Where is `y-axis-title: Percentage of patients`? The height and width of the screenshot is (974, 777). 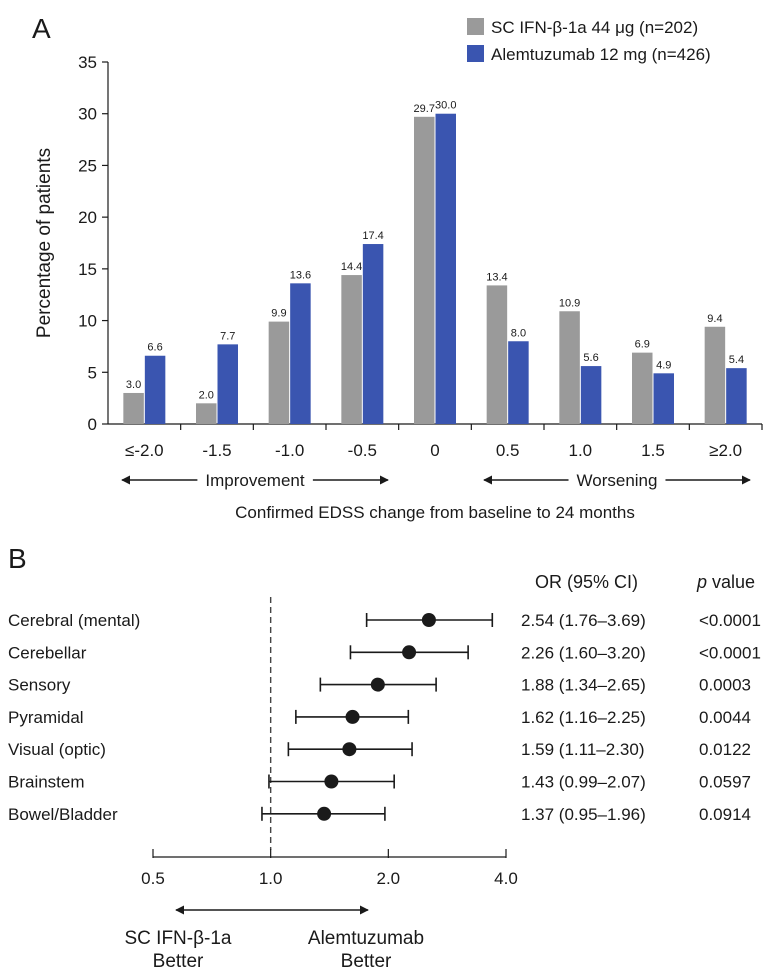
y-axis-title: Percentage of patients is located at coordinates (44, 243).